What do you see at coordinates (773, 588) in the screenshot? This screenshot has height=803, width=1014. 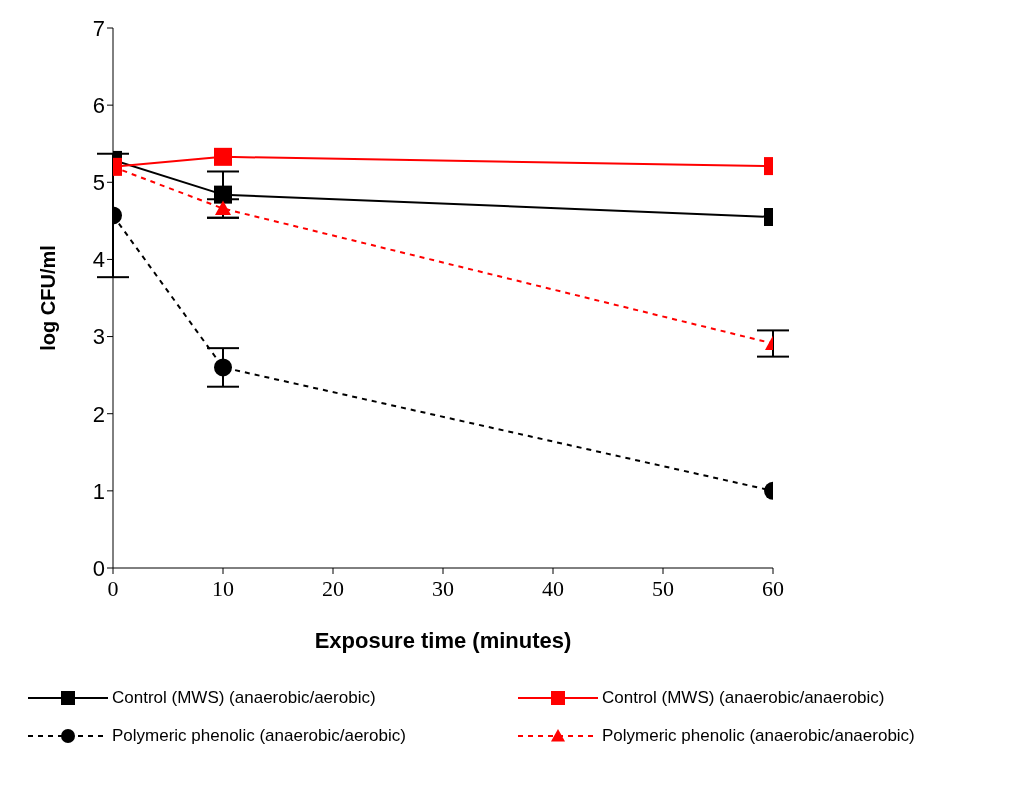 I see `x-tick-label: 60` at bounding box center [773, 588].